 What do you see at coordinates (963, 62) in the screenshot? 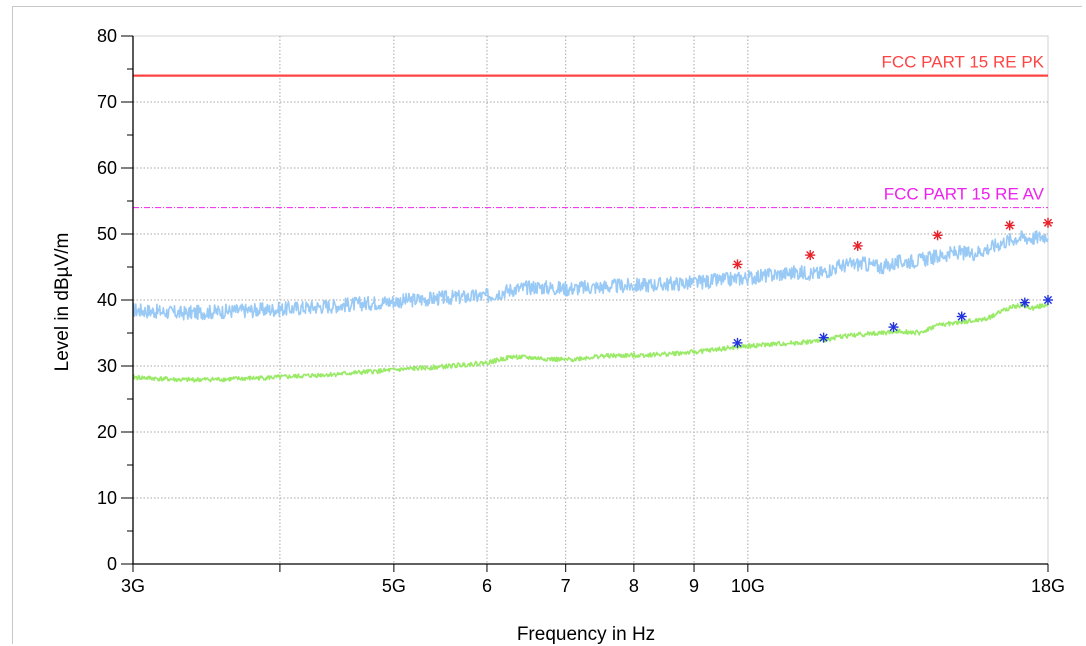
I see `limit-label: FCC PART 15 RE PK` at bounding box center [963, 62].